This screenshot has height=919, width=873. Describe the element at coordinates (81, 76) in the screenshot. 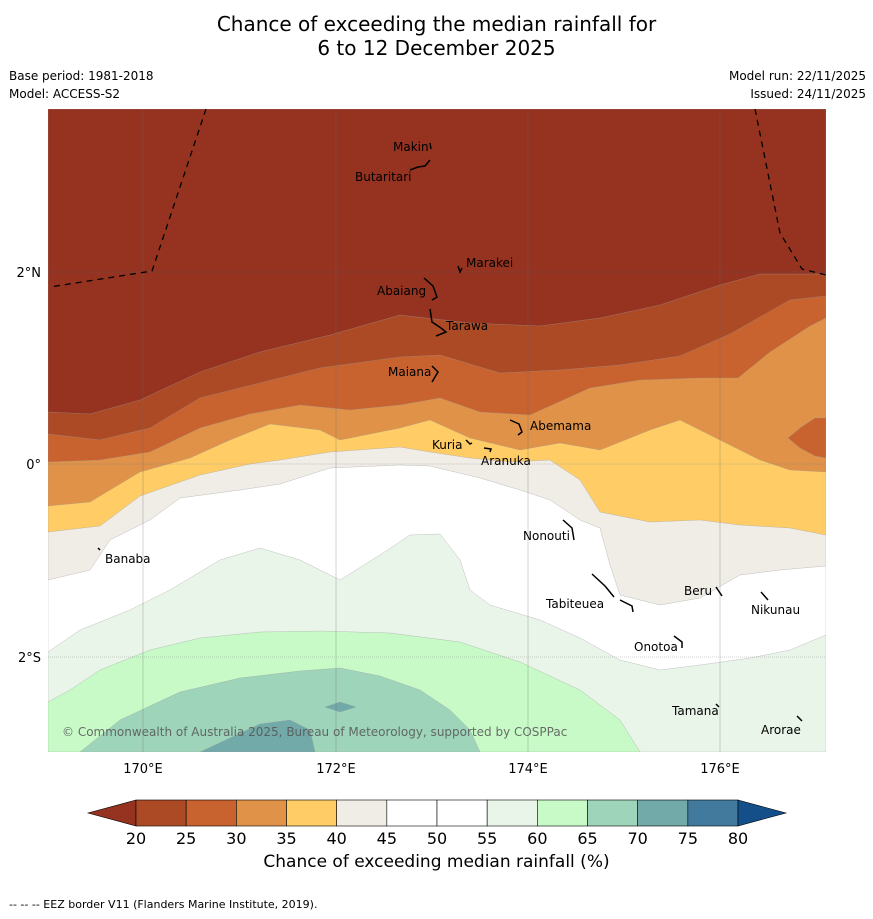

I see `base-period: Base period: 1981-2018` at that location.